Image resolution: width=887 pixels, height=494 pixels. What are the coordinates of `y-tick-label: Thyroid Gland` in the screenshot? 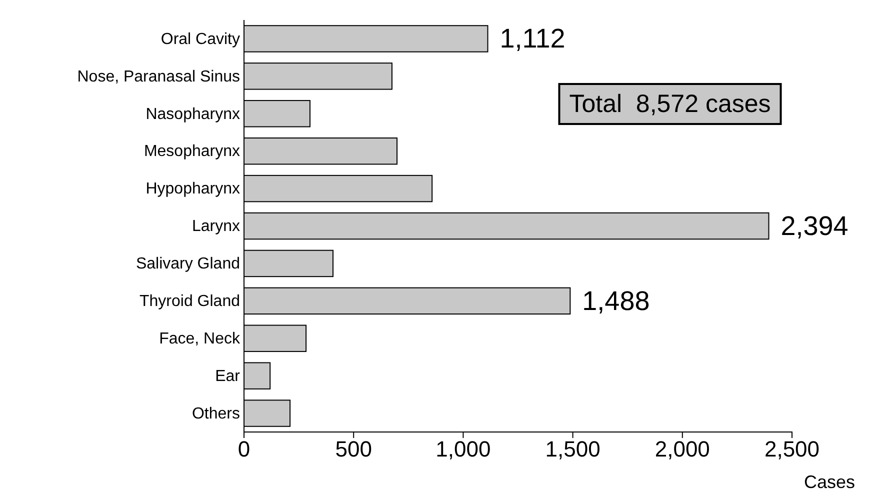 It's located at (190, 301).